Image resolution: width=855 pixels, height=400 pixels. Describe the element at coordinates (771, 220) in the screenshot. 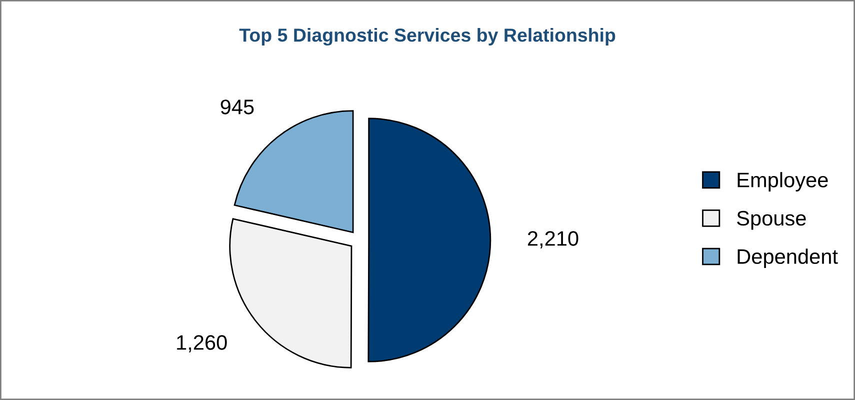

I see `legend-label: Spouse` at that location.